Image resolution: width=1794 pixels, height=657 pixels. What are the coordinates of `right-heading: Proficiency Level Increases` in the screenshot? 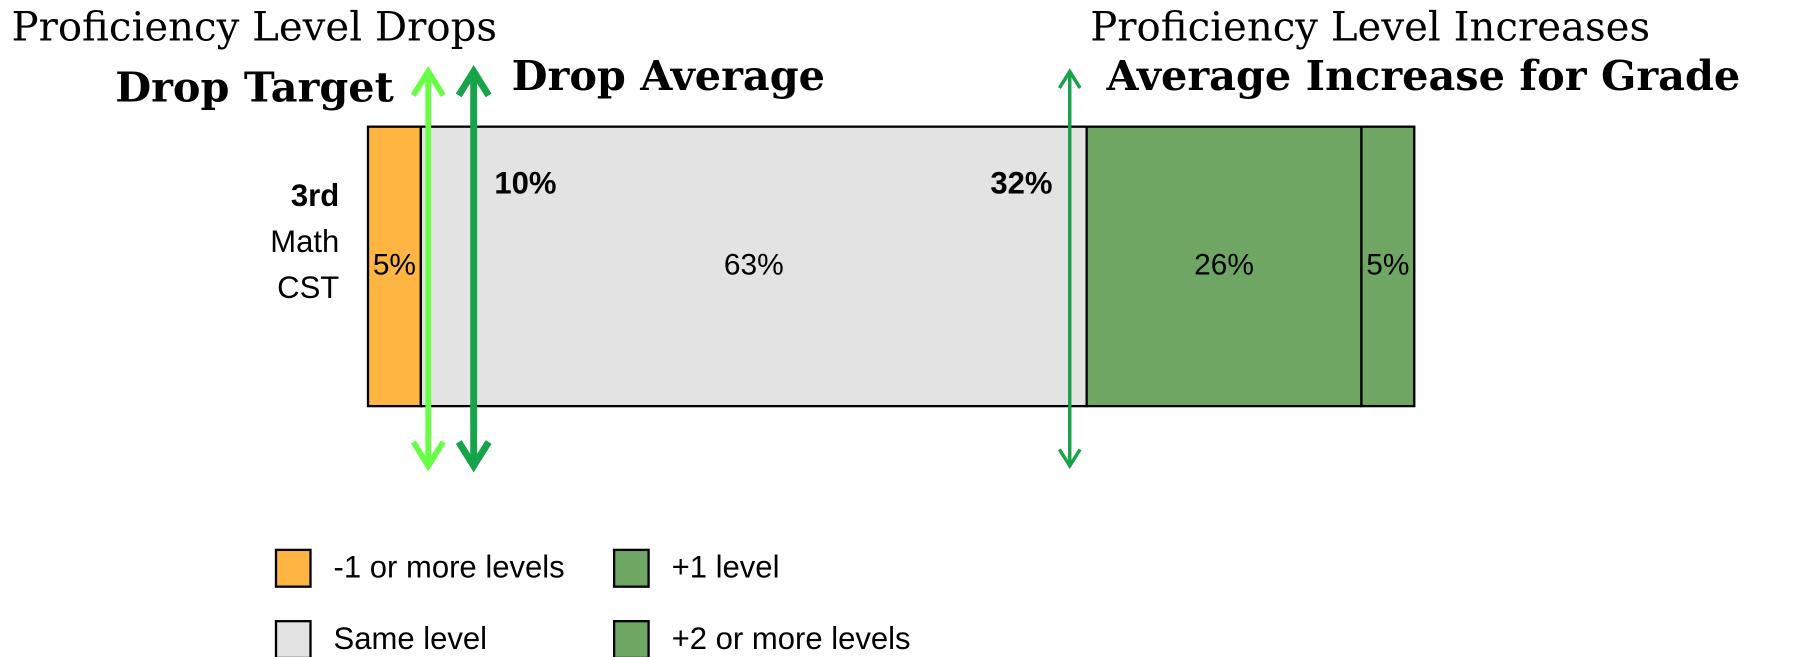 It's located at (1370, 27).